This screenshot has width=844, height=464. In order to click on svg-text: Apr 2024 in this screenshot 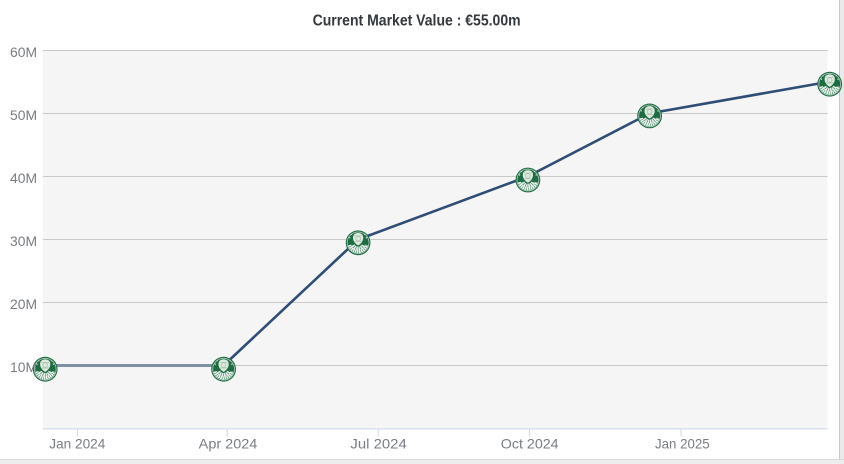, I will do `click(228, 444)`.